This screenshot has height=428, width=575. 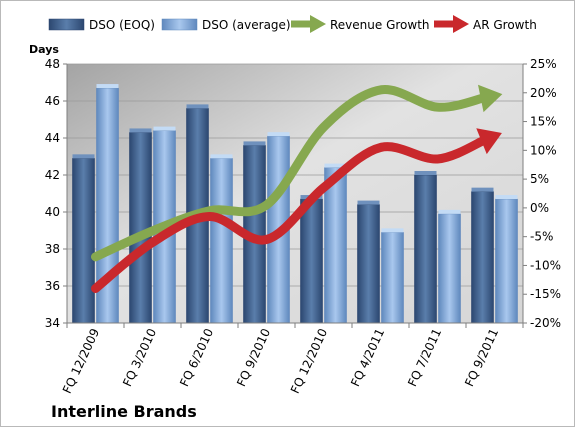 I want to click on y-axis-title: Days, so click(x=44, y=49).